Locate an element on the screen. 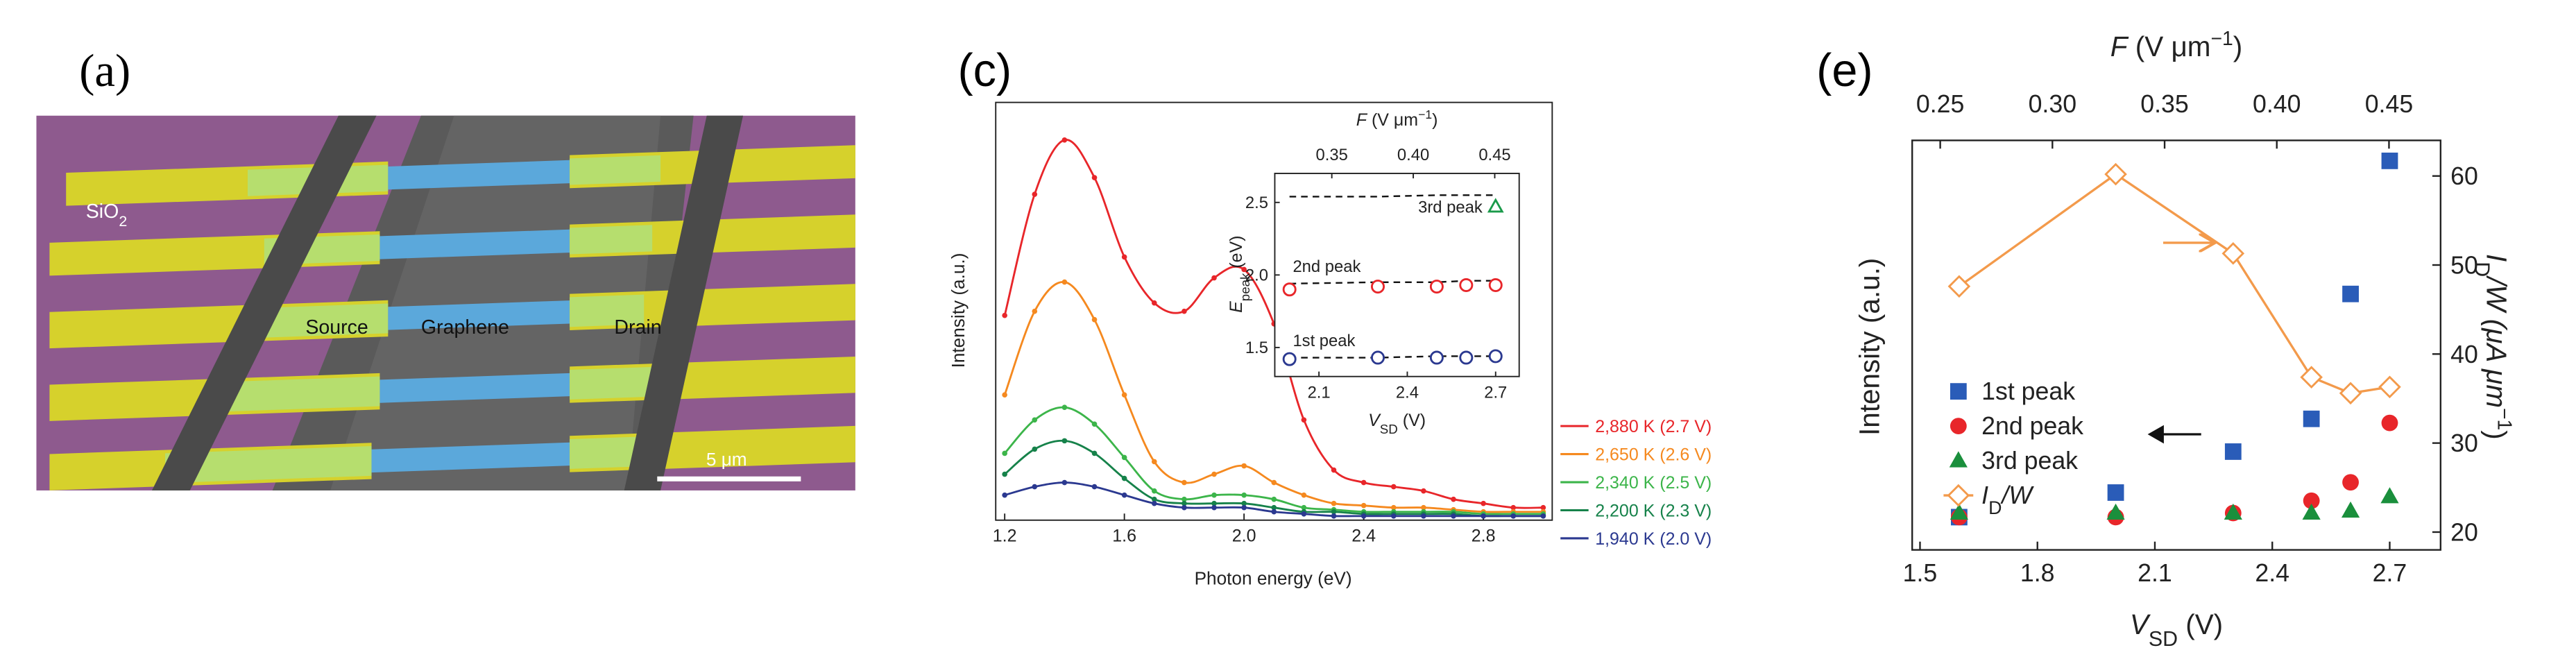 The width and height of the screenshot is (2576, 666). y2-tick-label: 60 is located at coordinates (2464, 176).